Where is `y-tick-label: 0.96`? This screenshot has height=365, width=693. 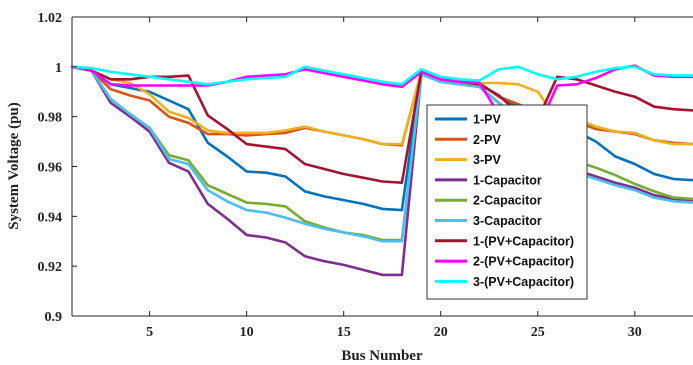
y-tick-label: 0.96 is located at coordinates (50, 168).